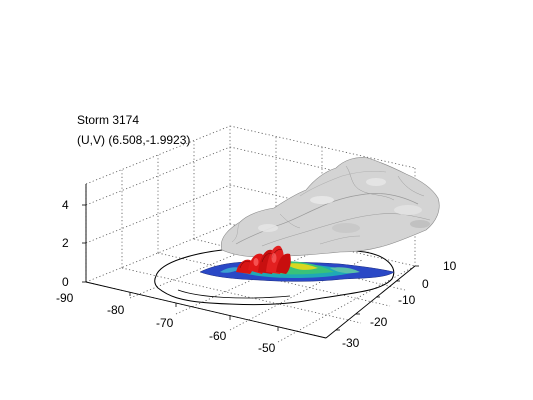 This screenshot has width=533, height=400. I want to click on uv-readout: (U,V) (6.508,-1.9923), so click(134, 140).